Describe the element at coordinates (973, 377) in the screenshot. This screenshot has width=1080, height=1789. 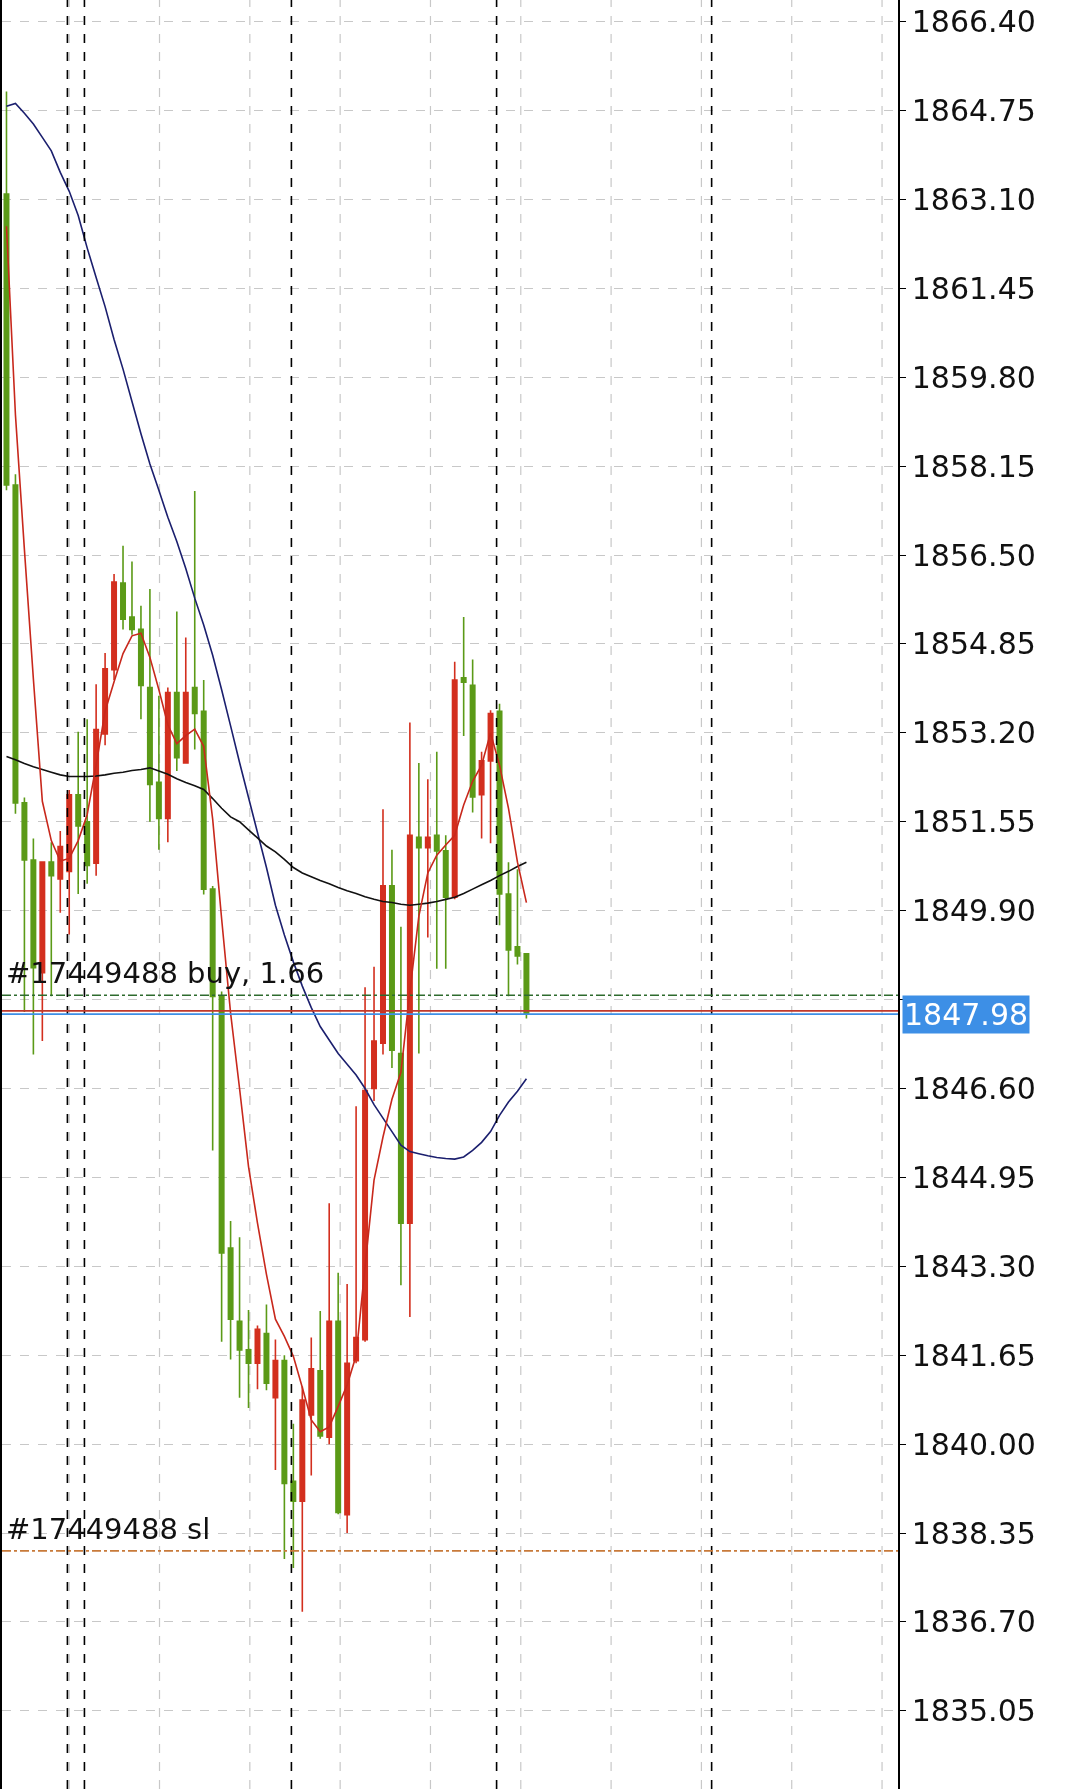
I see `y-tick-label: 1859.80` at that location.